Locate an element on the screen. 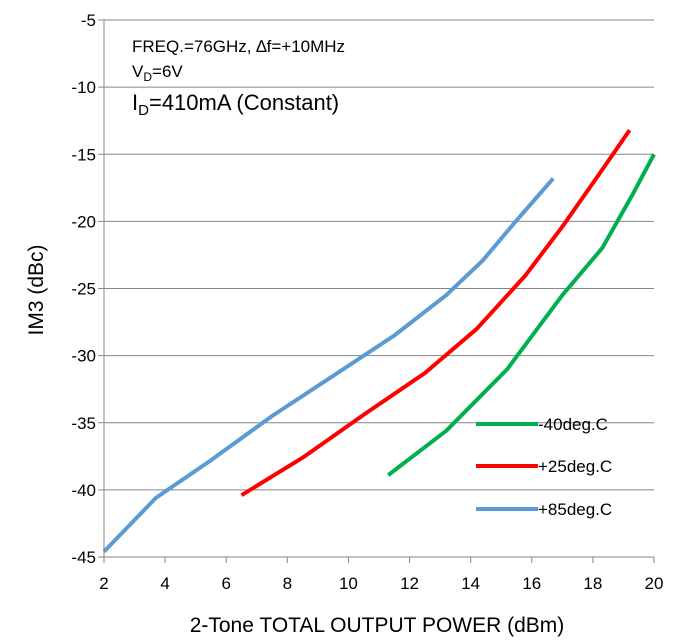  annotation-current-sub: D is located at coordinates (143, 110).